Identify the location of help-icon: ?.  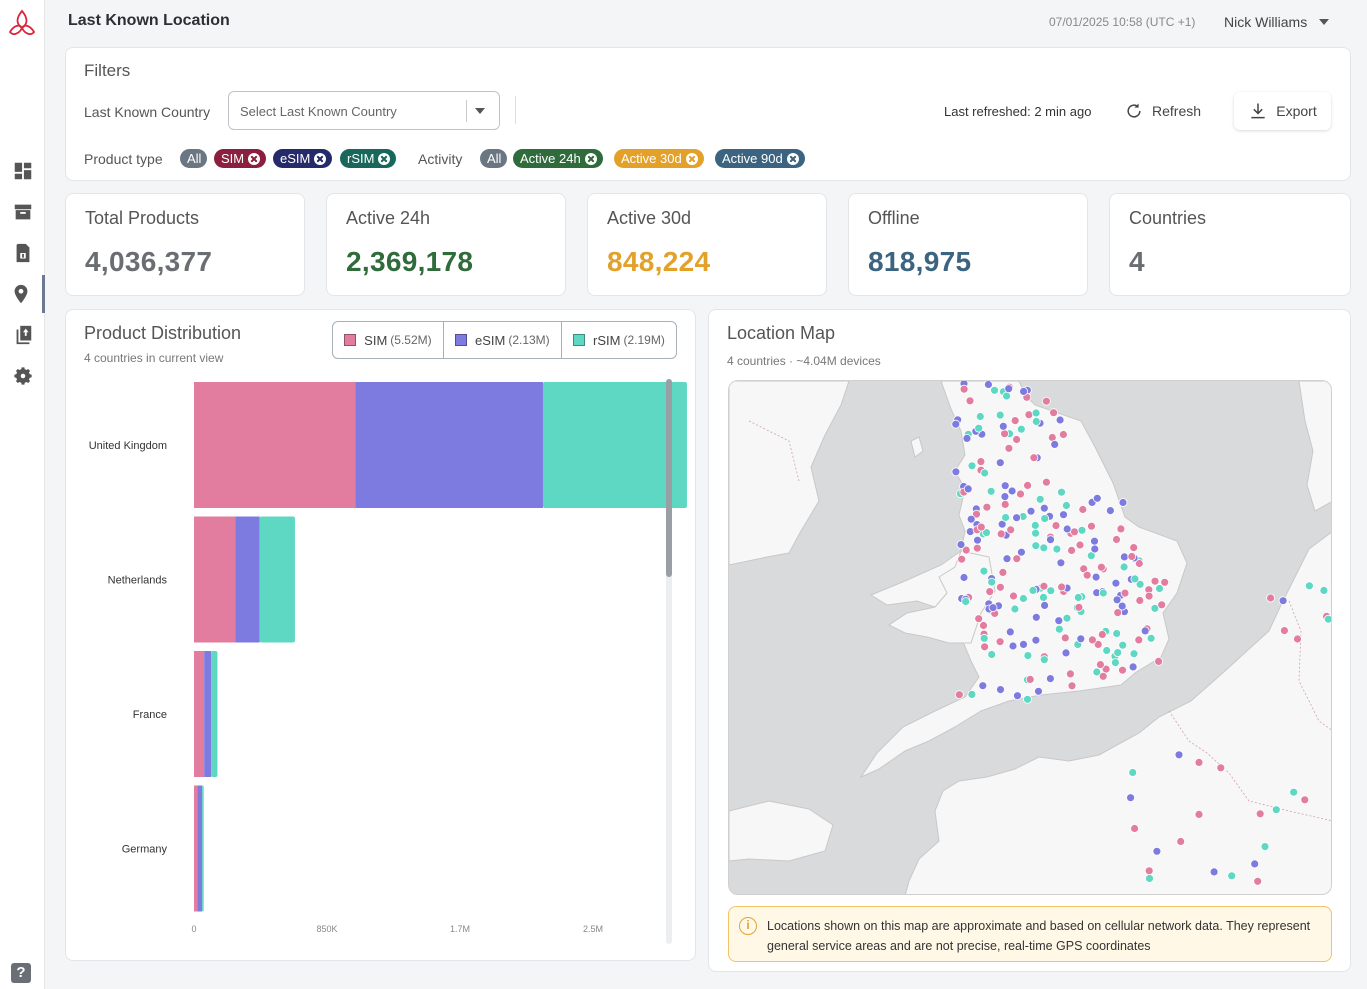
(21, 973).